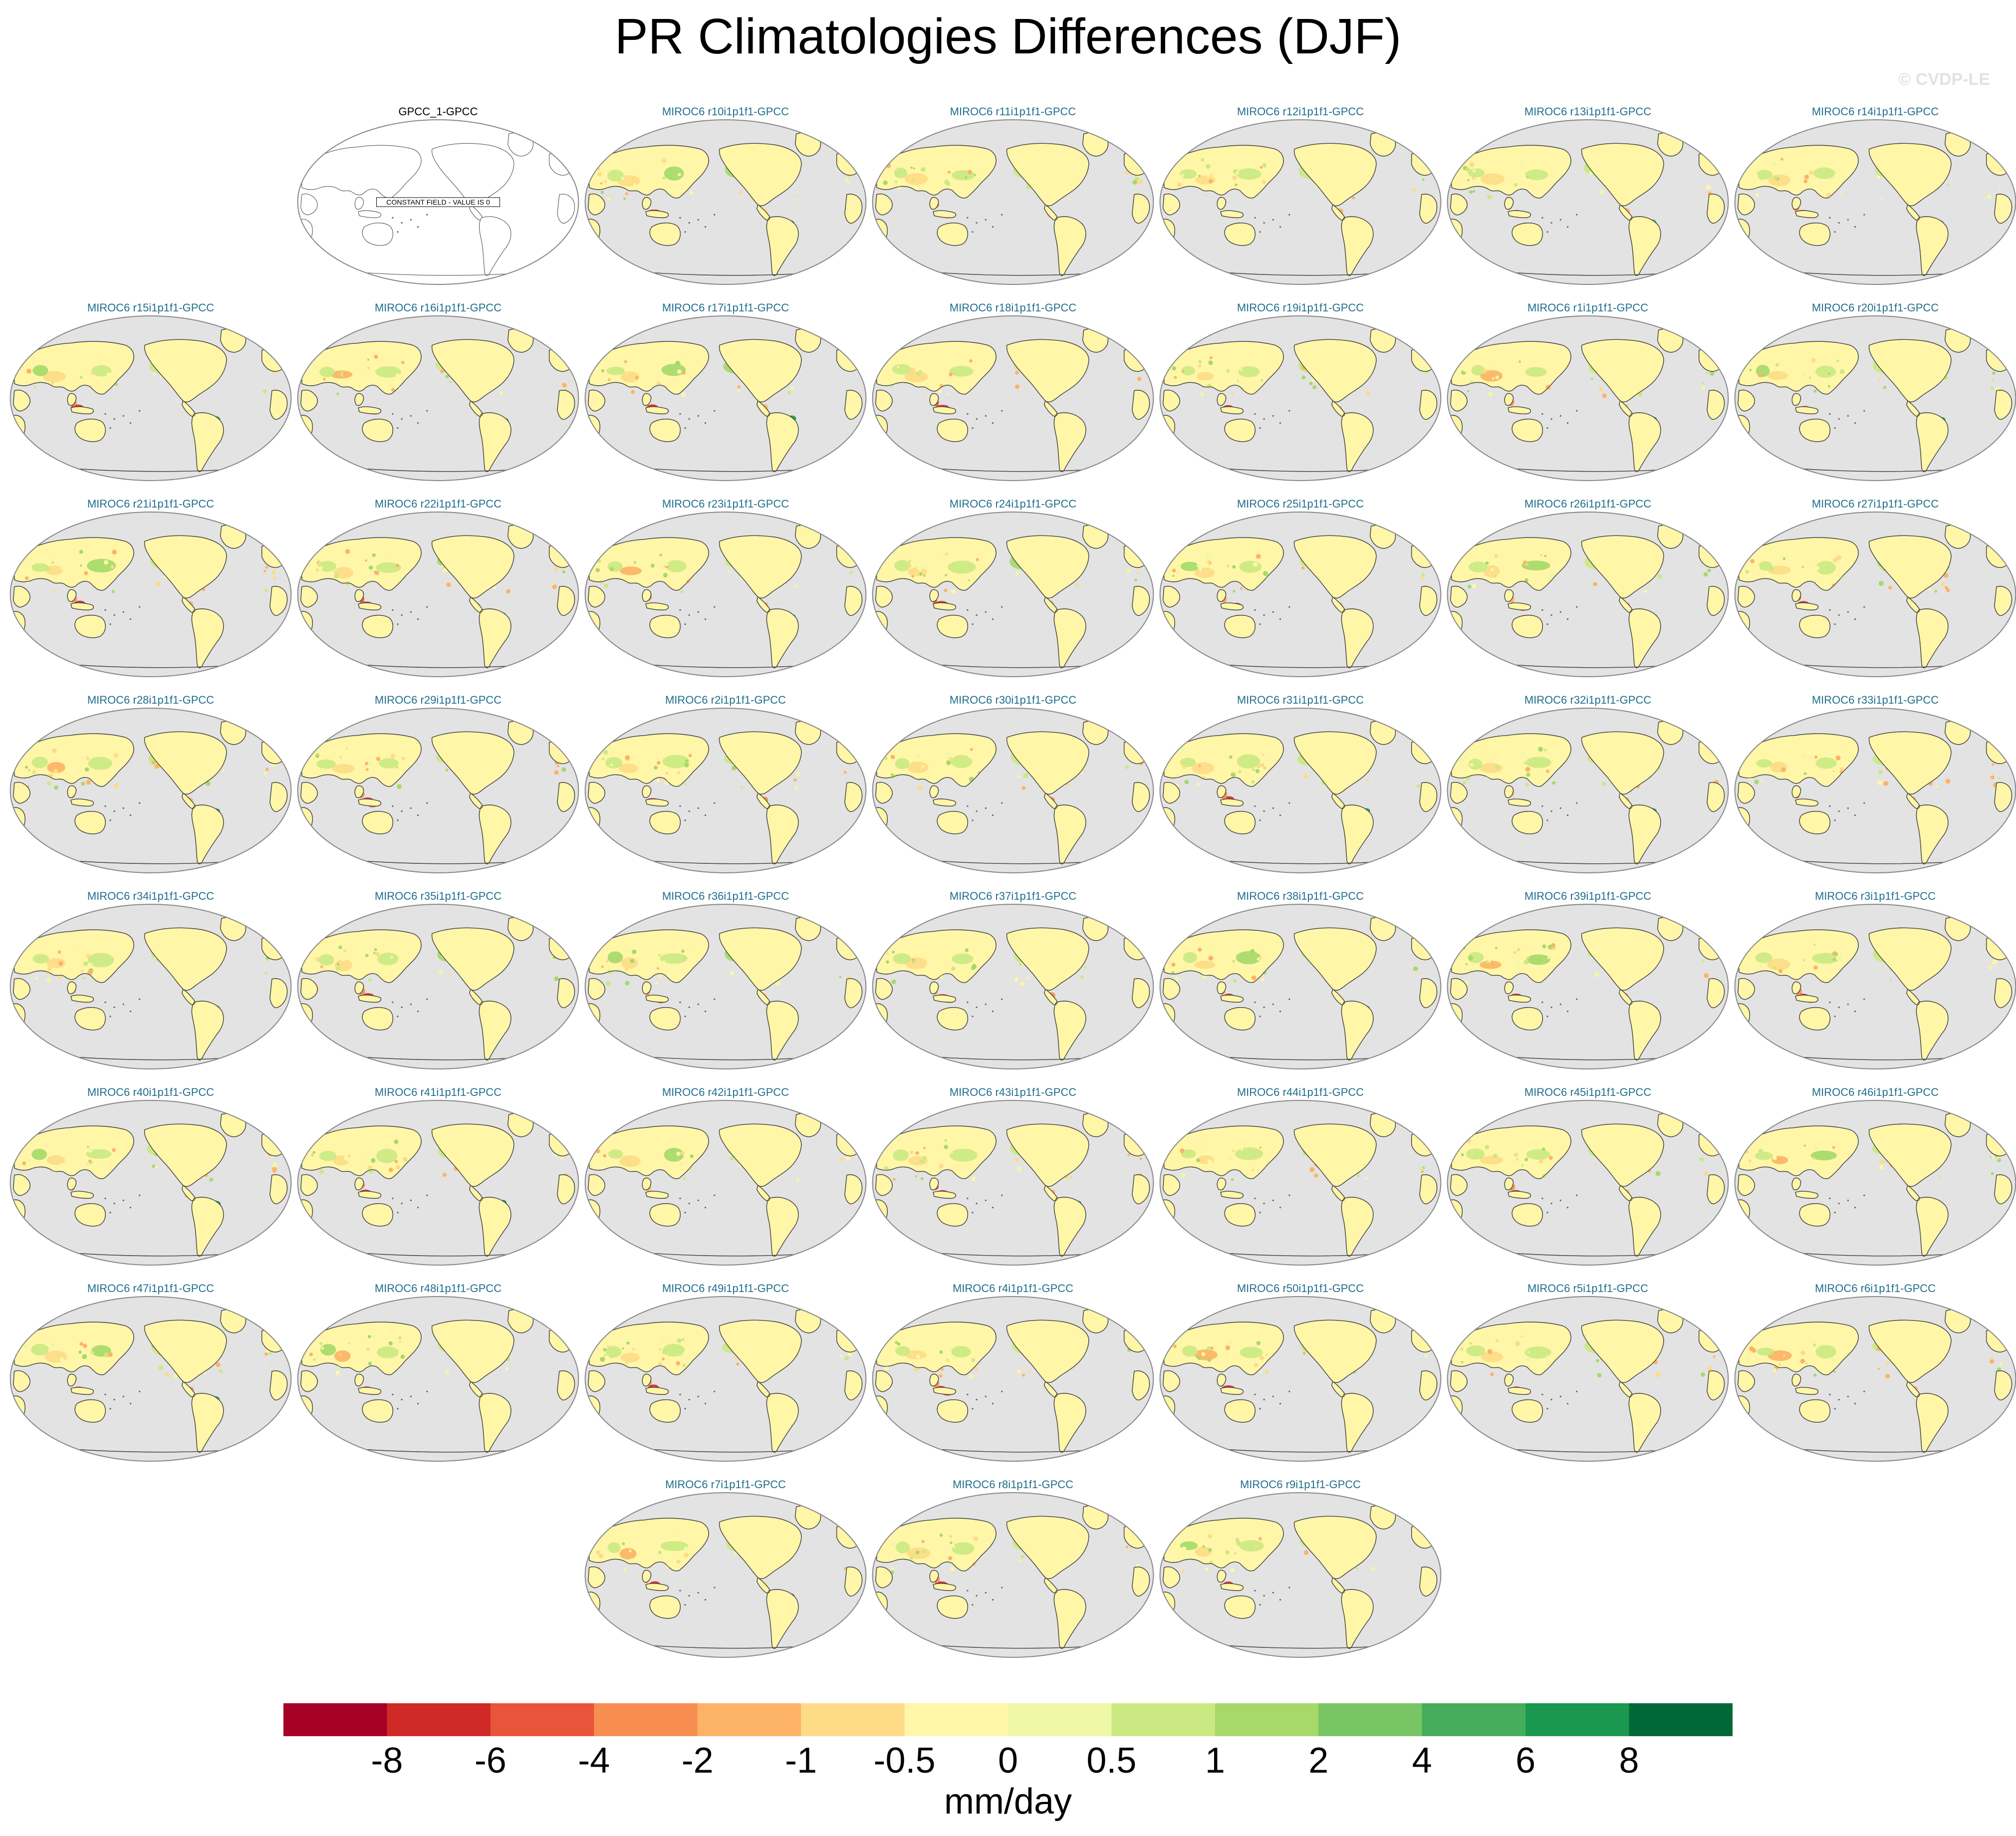 The height and width of the screenshot is (1836, 2016). What do you see at coordinates (151, 896) in the screenshot?
I see `panel-title: MIROC6 r34i1p1f1-GPCC` at bounding box center [151, 896].